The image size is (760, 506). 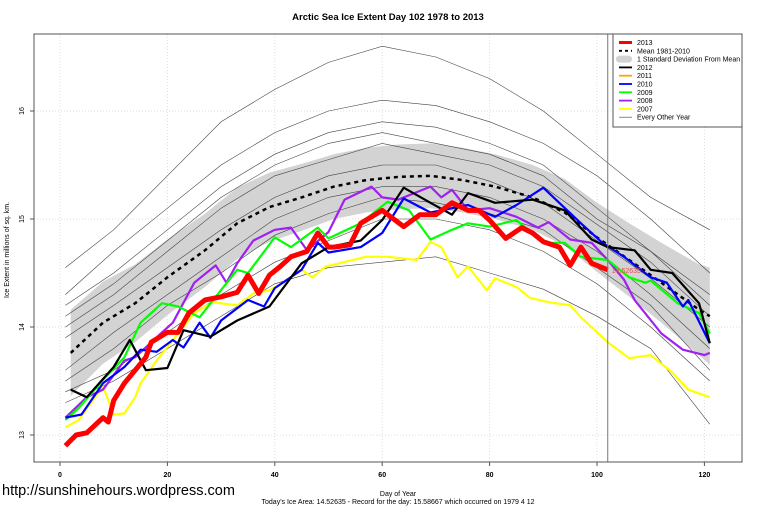 I want to click on x-tick-label: 80, so click(x=490, y=475).